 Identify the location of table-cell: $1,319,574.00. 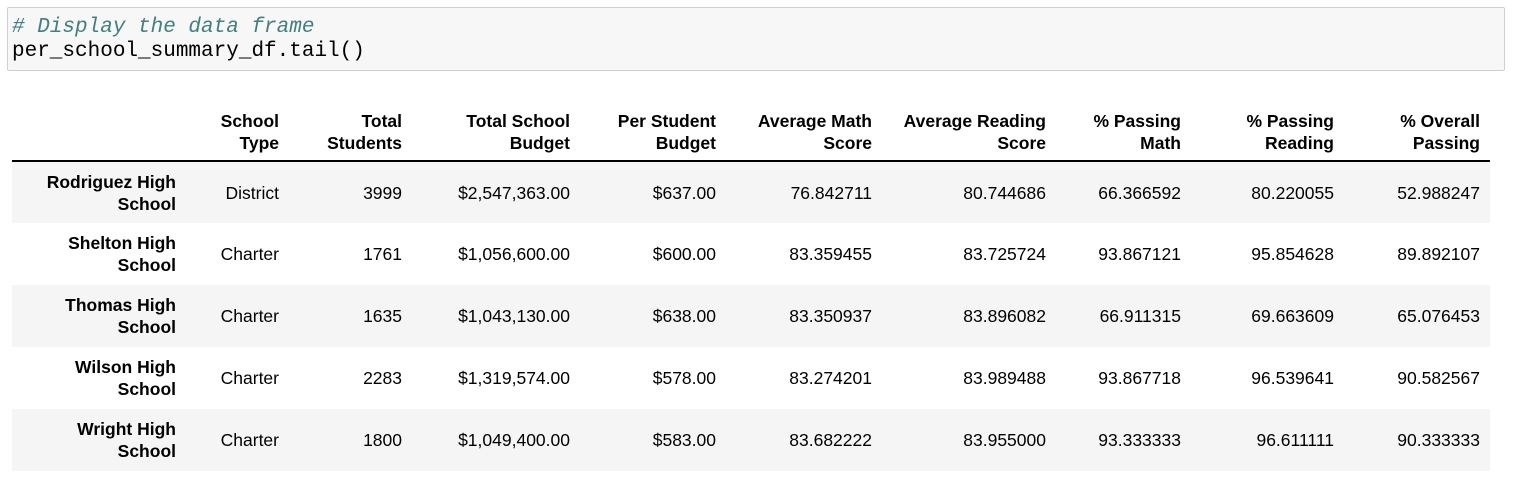
(514, 378).